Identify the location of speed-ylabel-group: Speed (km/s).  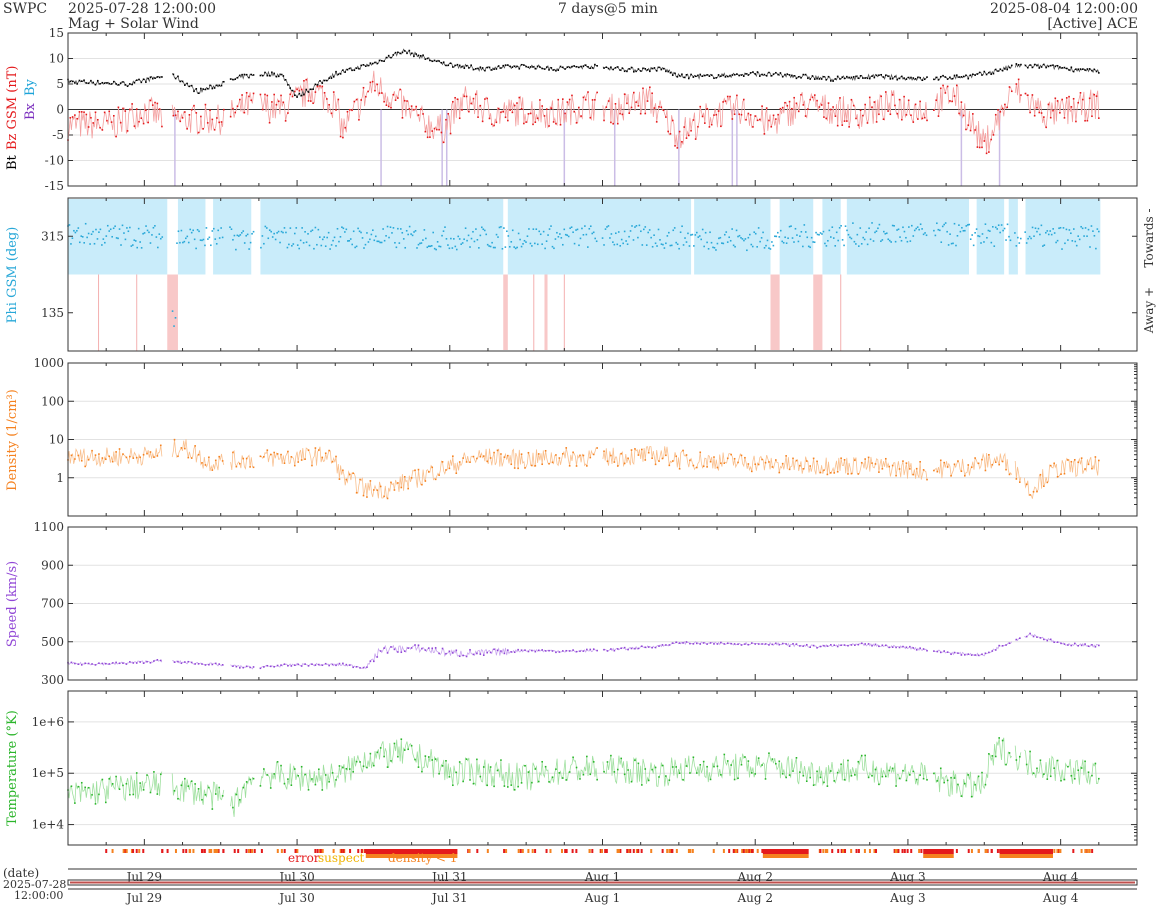
(12, 604).